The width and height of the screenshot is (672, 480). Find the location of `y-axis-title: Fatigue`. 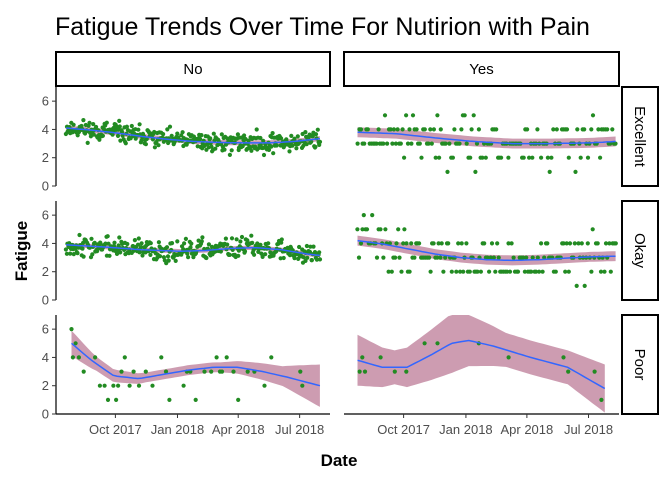

y-axis-title: Fatigue is located at coordinates (21, 251).